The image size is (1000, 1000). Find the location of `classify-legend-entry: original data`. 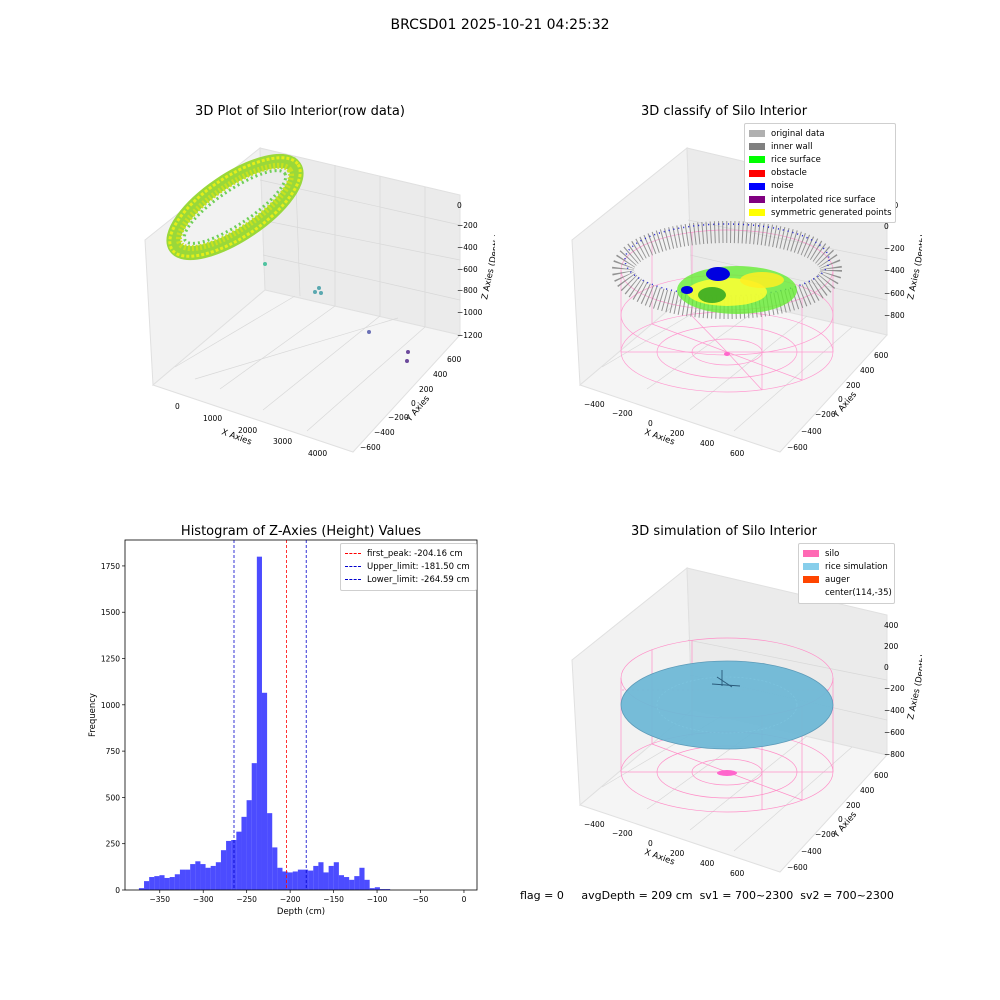

classify-legend-entry: original data is located at coordinates (820, 133).